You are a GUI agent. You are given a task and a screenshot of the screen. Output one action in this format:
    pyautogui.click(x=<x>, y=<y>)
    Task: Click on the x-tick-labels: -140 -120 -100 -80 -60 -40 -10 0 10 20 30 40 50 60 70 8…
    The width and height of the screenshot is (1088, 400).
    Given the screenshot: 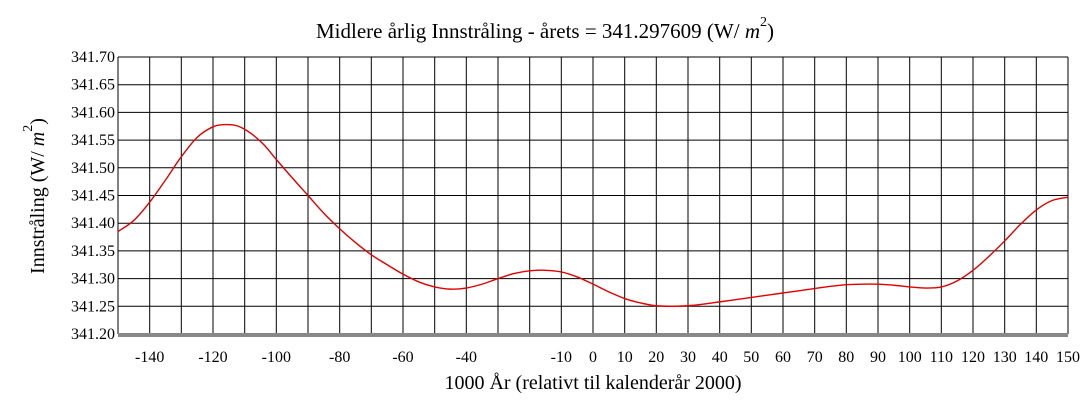 What is the action you would take?
    pyautogui.click(x=607, y=357)
    